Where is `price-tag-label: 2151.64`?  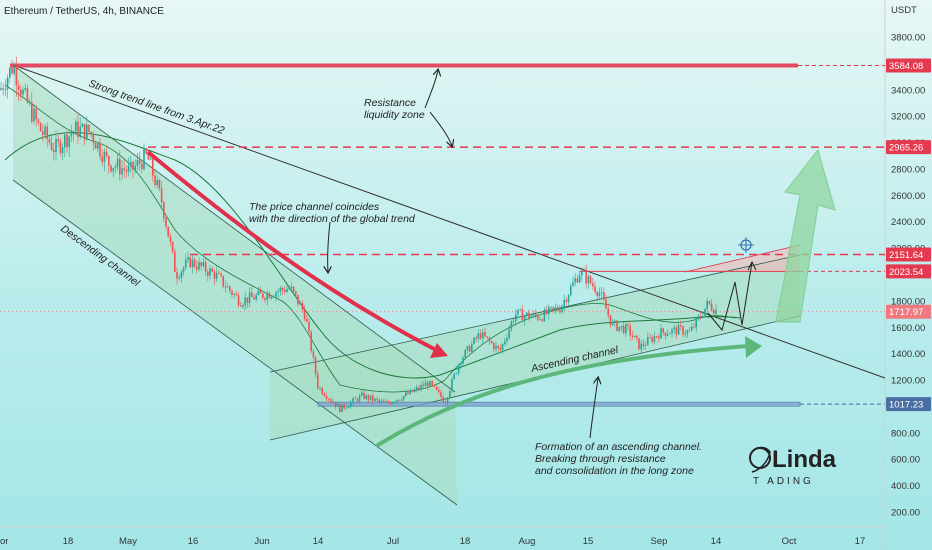
price-tag-label: 2151.64 is located at coordinates (906, 255).